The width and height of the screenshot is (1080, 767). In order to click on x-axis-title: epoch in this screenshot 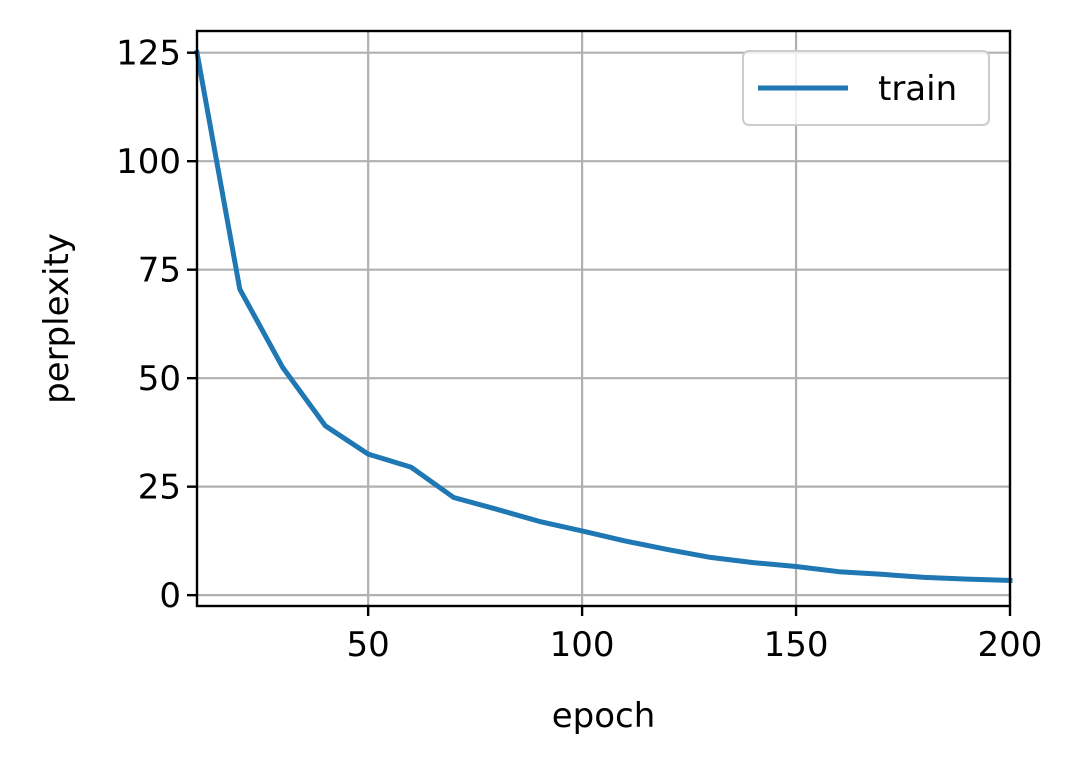, I will do `click(604, 716)`.